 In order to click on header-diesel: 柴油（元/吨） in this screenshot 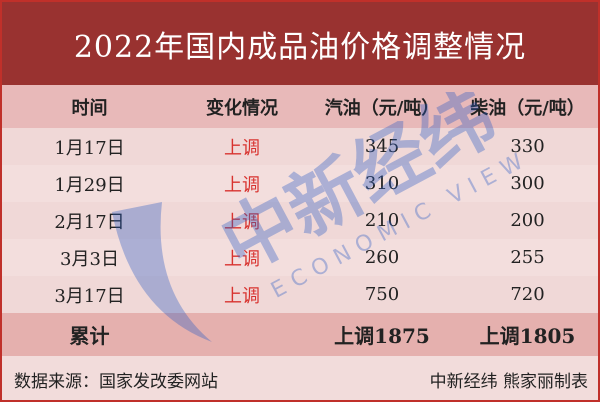, I will do `click(527, 108)`.